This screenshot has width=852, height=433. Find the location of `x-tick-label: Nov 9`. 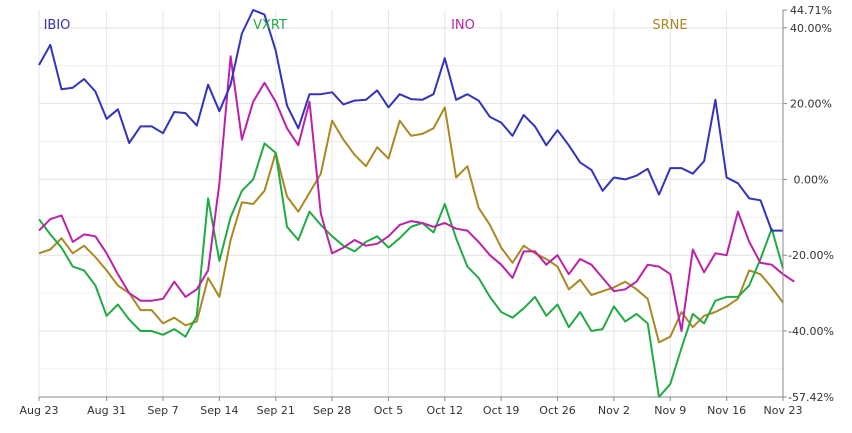

x-tick-label: Nov 9 is located at coordinates (670, 410).